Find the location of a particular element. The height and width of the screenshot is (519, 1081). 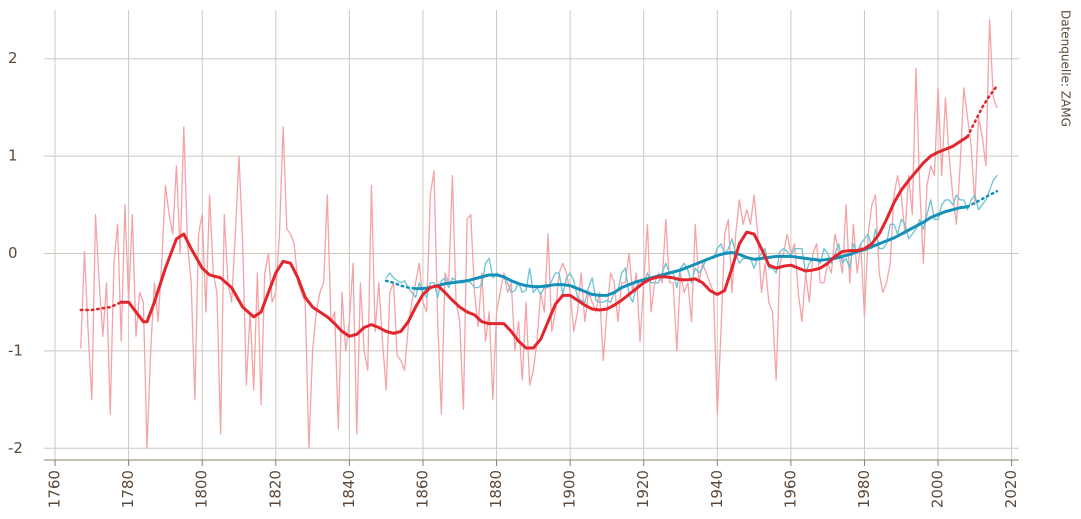

x-tick-label: 1980 is located at coordinates (864, 489).